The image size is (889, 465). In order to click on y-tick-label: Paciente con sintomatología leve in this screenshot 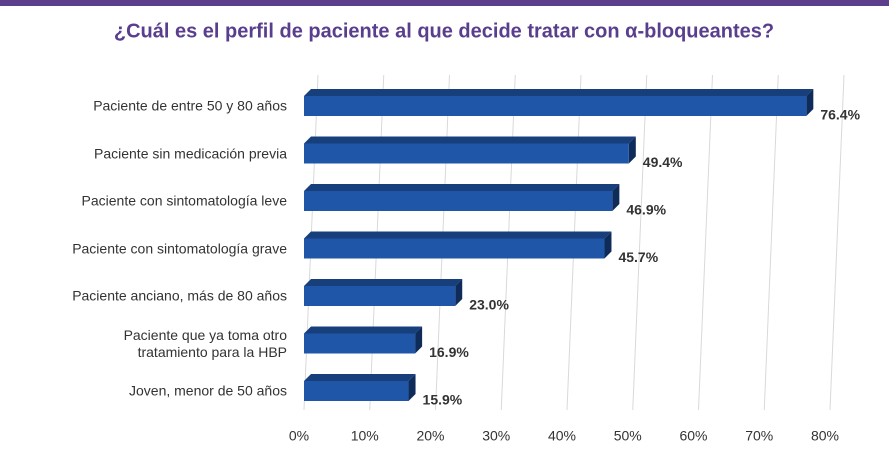, I will do `click(184, 200)`.